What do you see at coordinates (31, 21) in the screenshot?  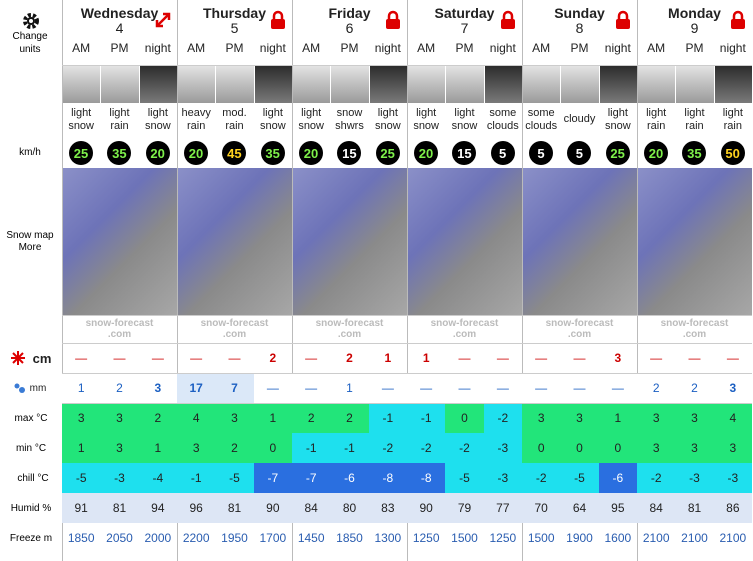 I see `settings-icon` at bounding box center [31, 21].